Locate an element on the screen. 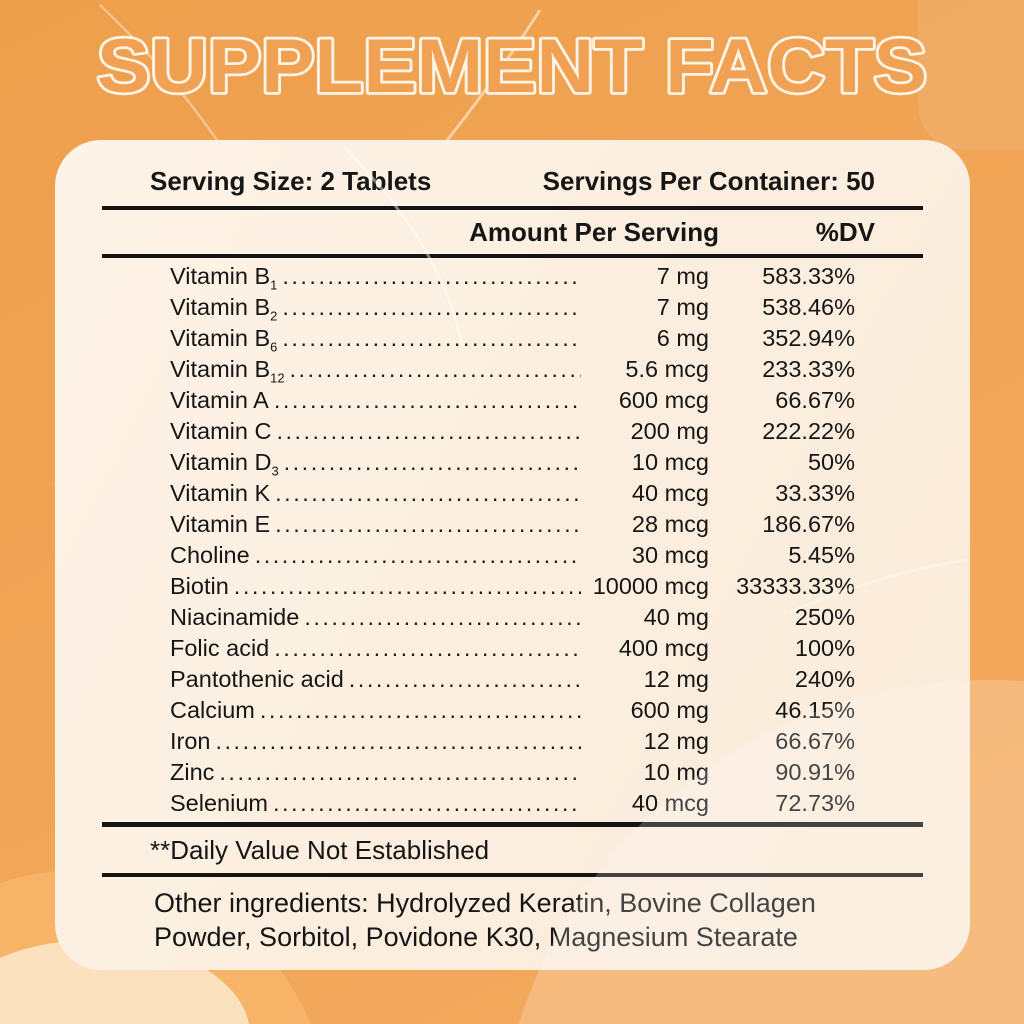  table-row: Choline 30 mcg 5.45% is located at coordinates (512, 555).